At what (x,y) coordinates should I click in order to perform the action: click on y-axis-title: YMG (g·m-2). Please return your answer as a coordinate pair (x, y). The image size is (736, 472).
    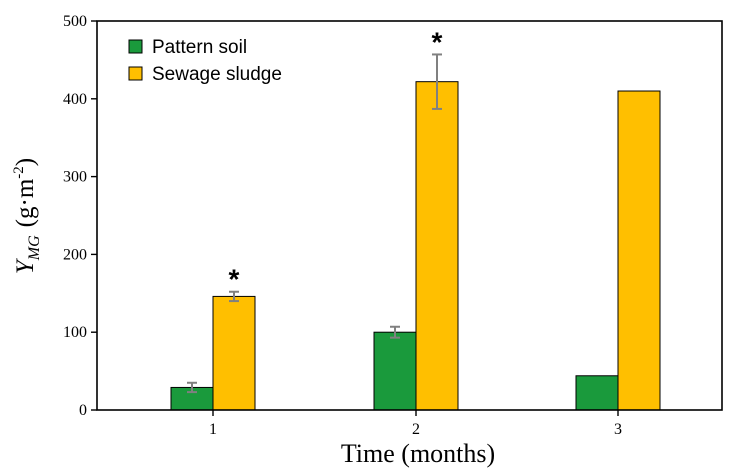
    Looking at the image, I should click on (27, 216).